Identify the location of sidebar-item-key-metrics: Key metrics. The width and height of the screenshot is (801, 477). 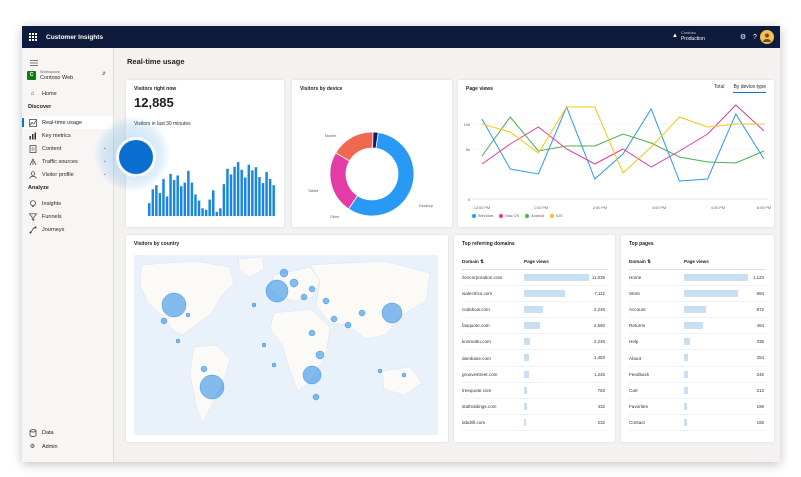
(67, 135).